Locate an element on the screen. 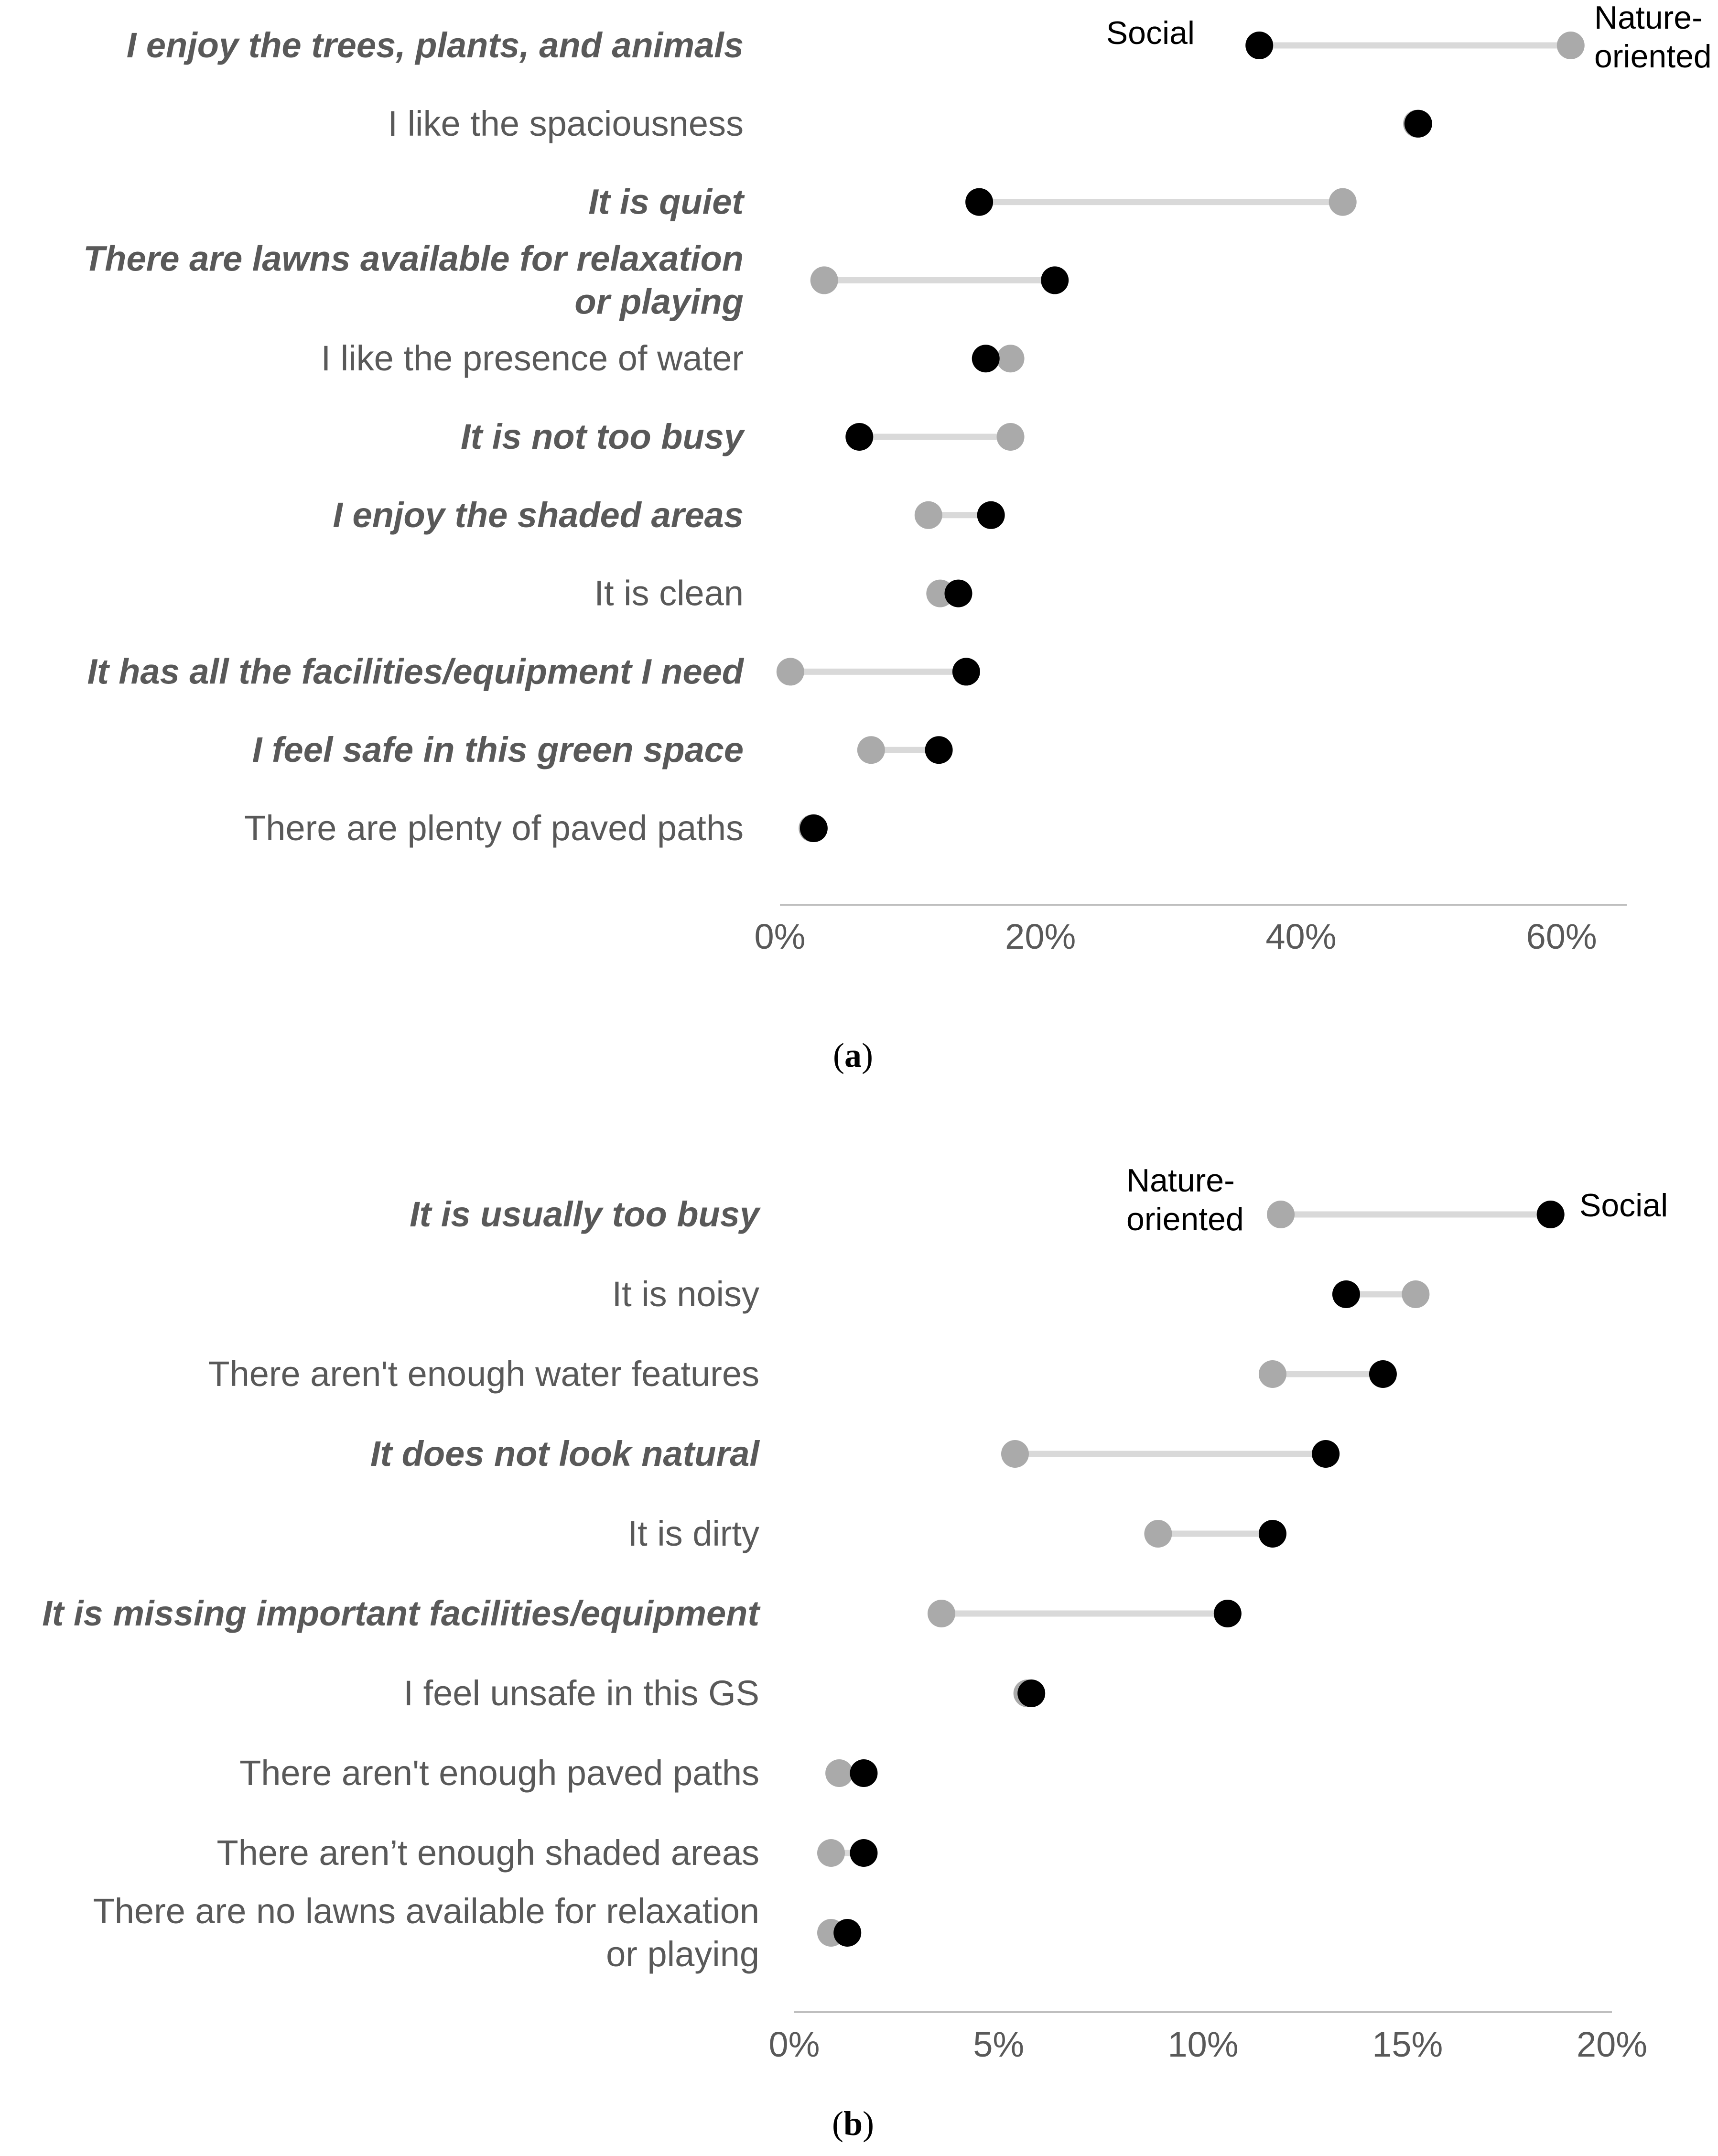  dumbbell-row: There aren’t enough shaded areas is located at coordinates (547, 1853).